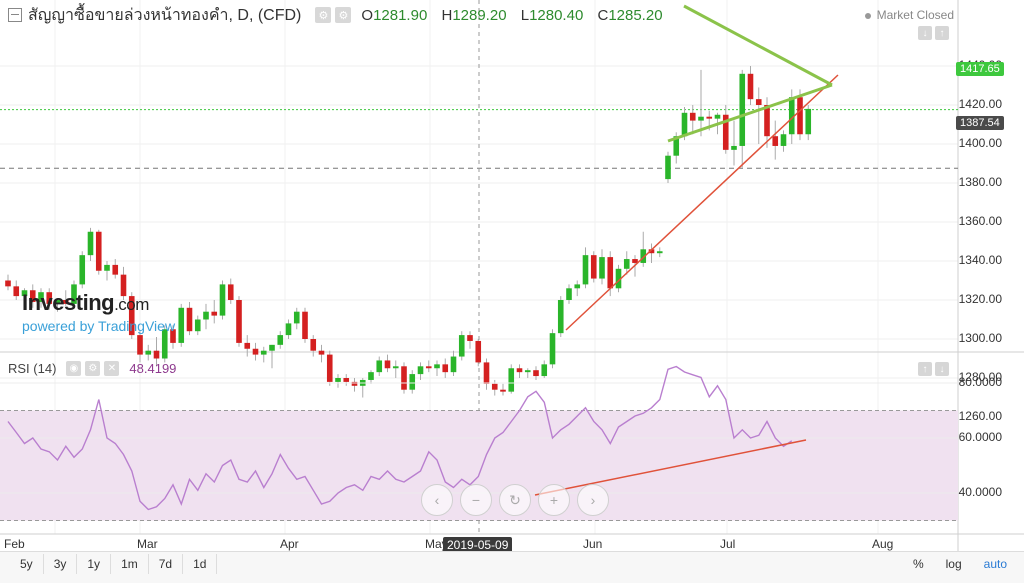 Image resolution: width=1024 pixels, height=583 pixels. I want to click on timeframe-1d: 1d, so click(200, 564).